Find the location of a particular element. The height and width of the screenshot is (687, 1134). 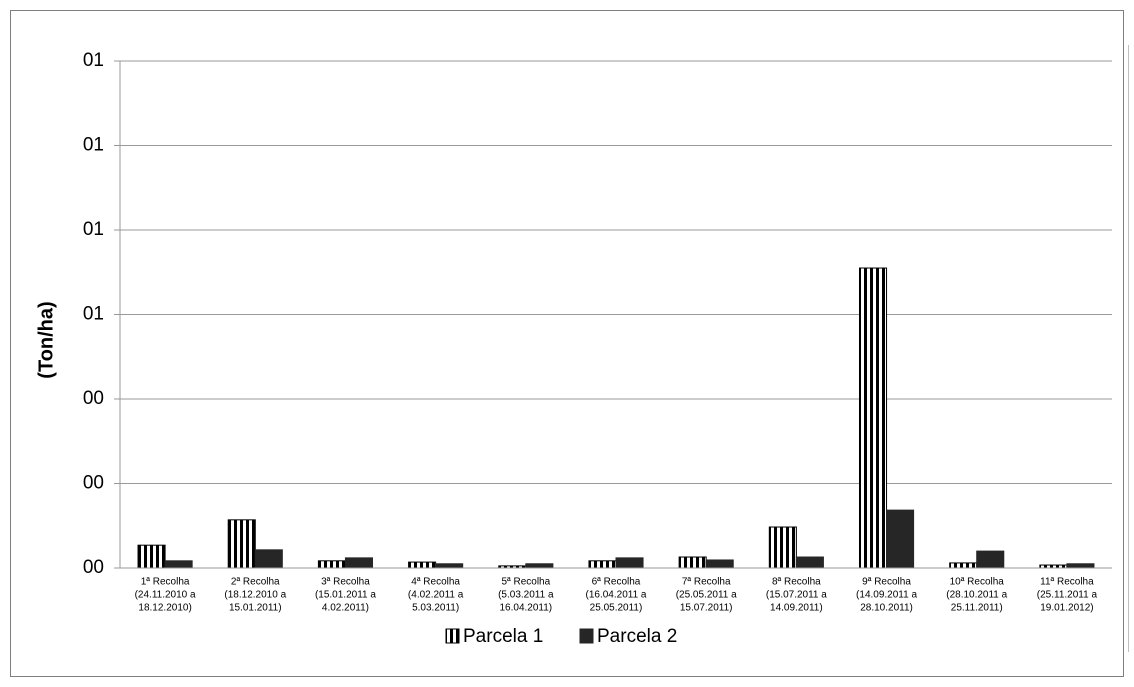

x-tick-label: (4.02.2011 a is located at coordinates (436, 595).